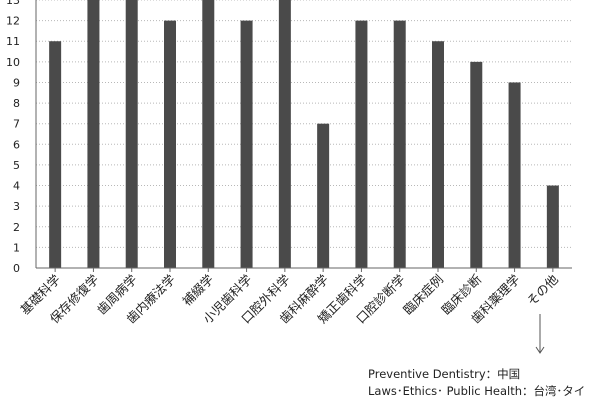 This screenshot has height=403, width=591. I want to click on y-tick-label: 9, so click(16, 82).